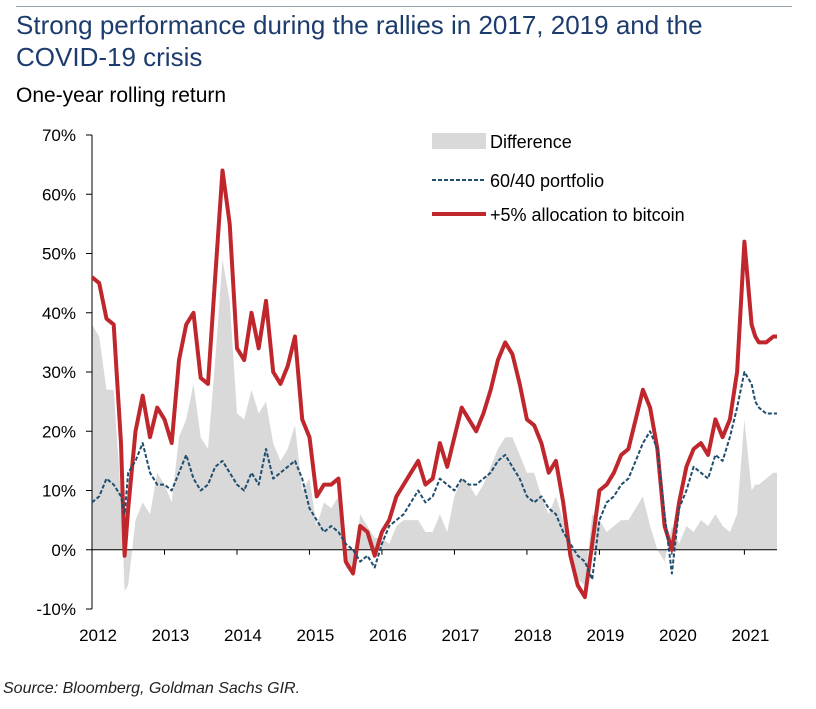 The image size is (816, 709). Describe the element at coordinates (121, 95) in the screenshot. I see `chart-subtitle: One-year rolling return` at that location.